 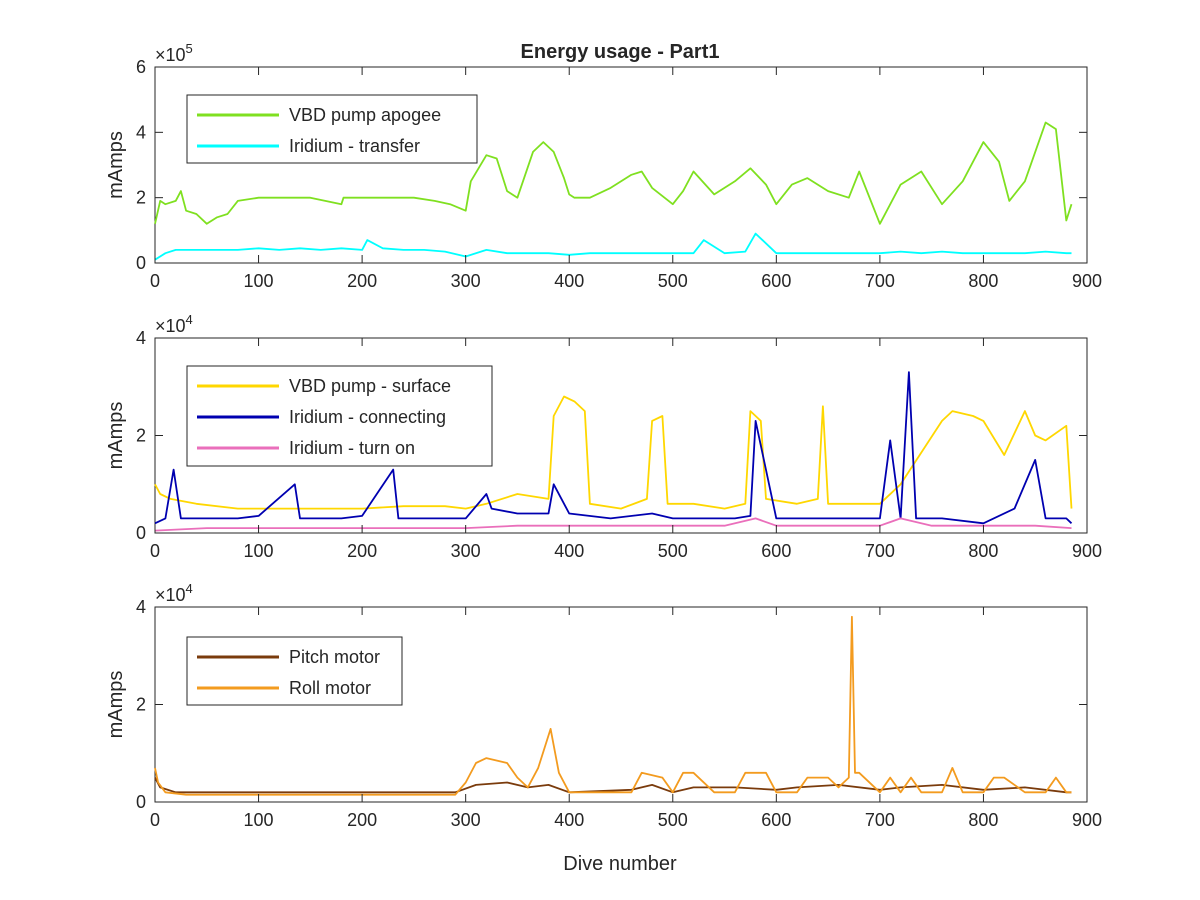 What do you see at coordinates (620, 52) in the screenshot?
I see `figure-title: Energy usage - Part1` at bounding box center [620, 52].